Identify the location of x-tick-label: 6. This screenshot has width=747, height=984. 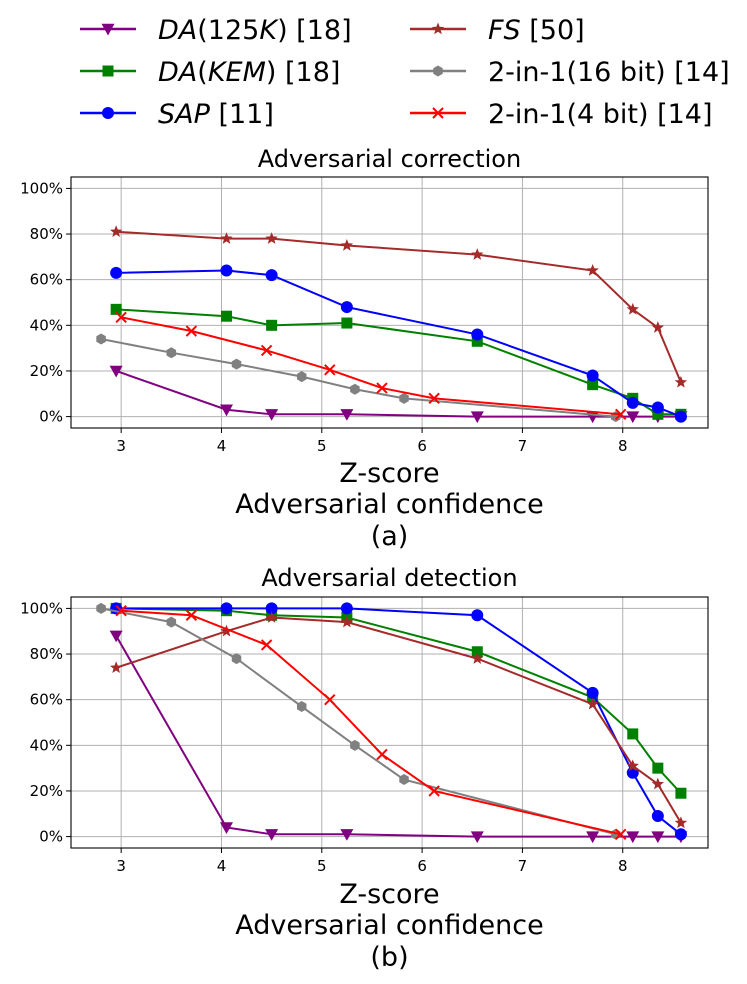
(422, 866).